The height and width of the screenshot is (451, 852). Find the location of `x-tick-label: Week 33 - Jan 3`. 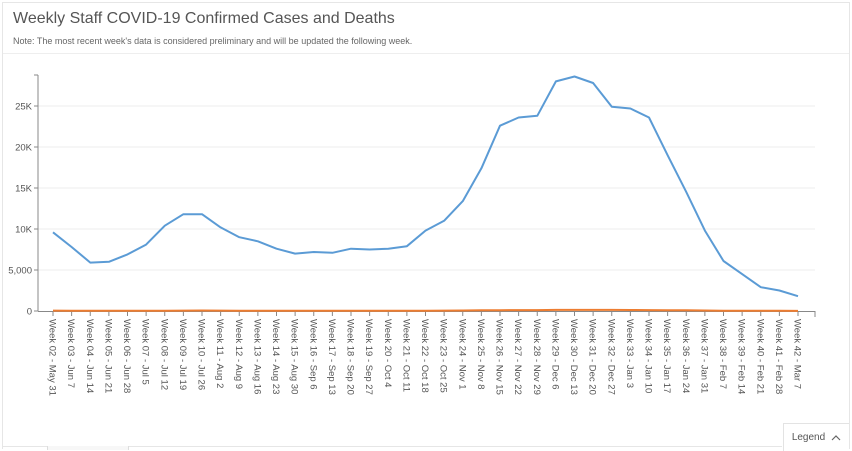

x-tick-label: Week 33 - Jan 3 is located at coordinates (629, 353).